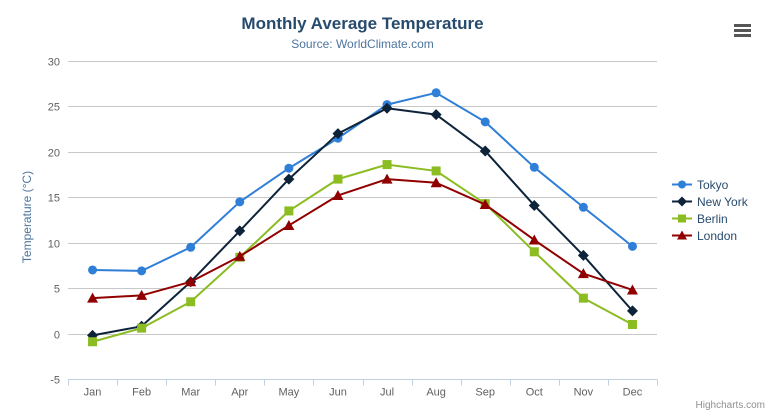 Image resolution: width=769 pixels, height=416 pixels. I want to click on chart-title: Monthly Average Temperature, so click(362, 23).